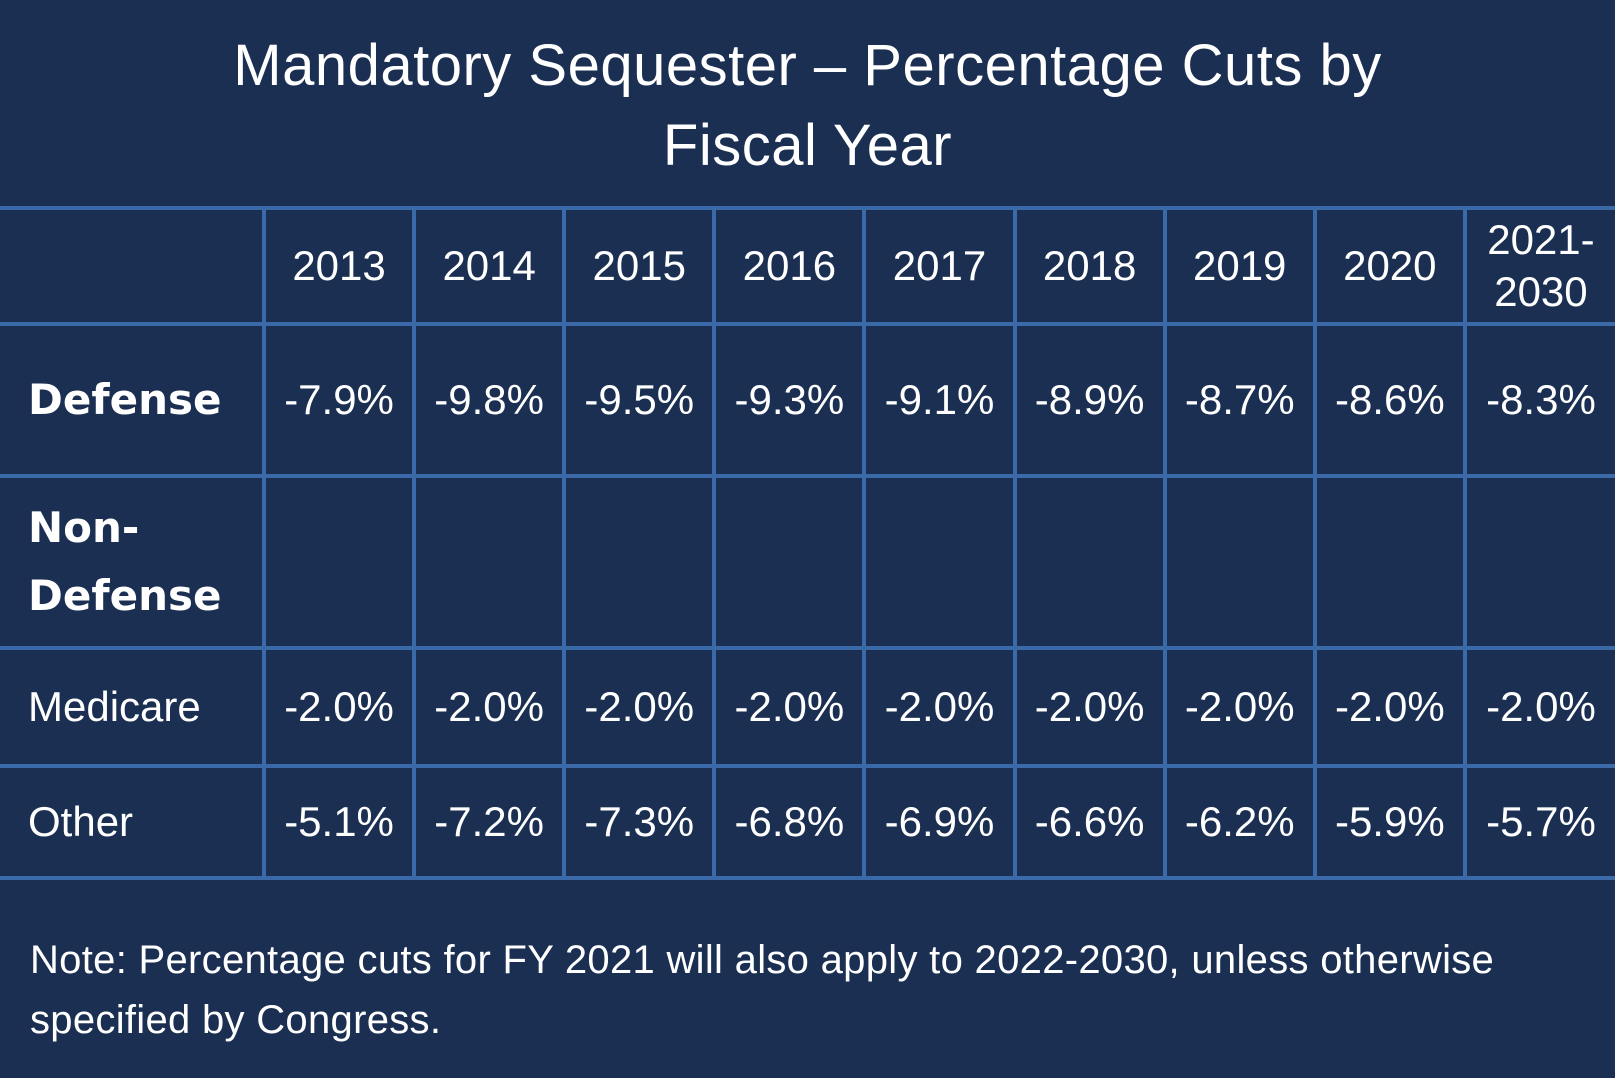 The width and height of the screenshot is (1615, 1078). I want to click on table-cell: -9.3%, so click(789, 400).